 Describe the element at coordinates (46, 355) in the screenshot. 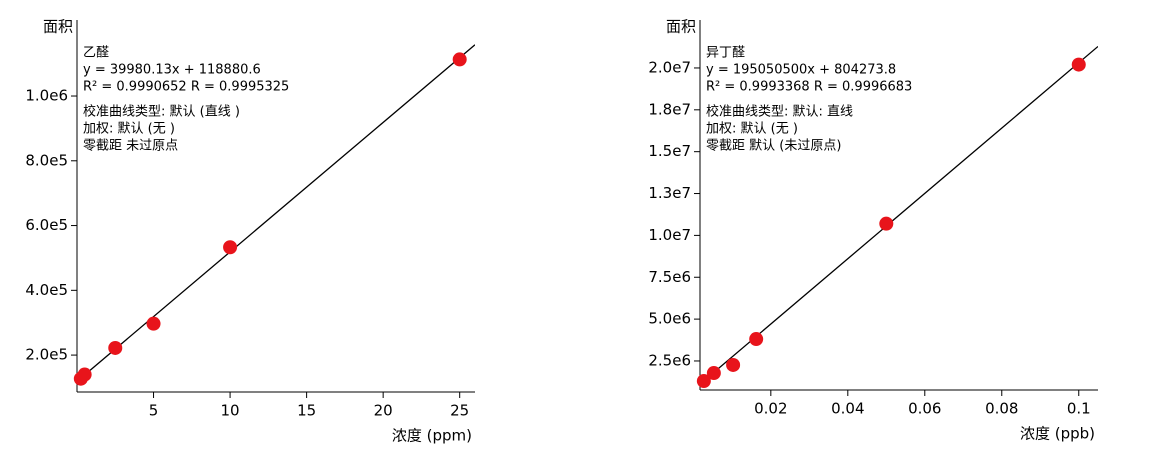

I see `y-tick-label: 2.0e5` at that location.